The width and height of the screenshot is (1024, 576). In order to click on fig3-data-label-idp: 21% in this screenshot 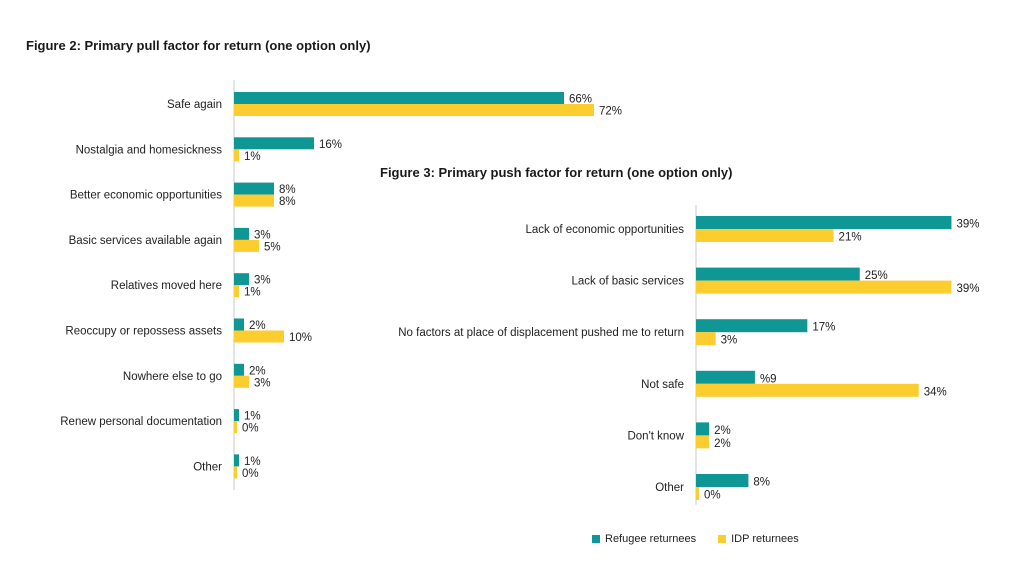, I will do `click(850, 238)`.